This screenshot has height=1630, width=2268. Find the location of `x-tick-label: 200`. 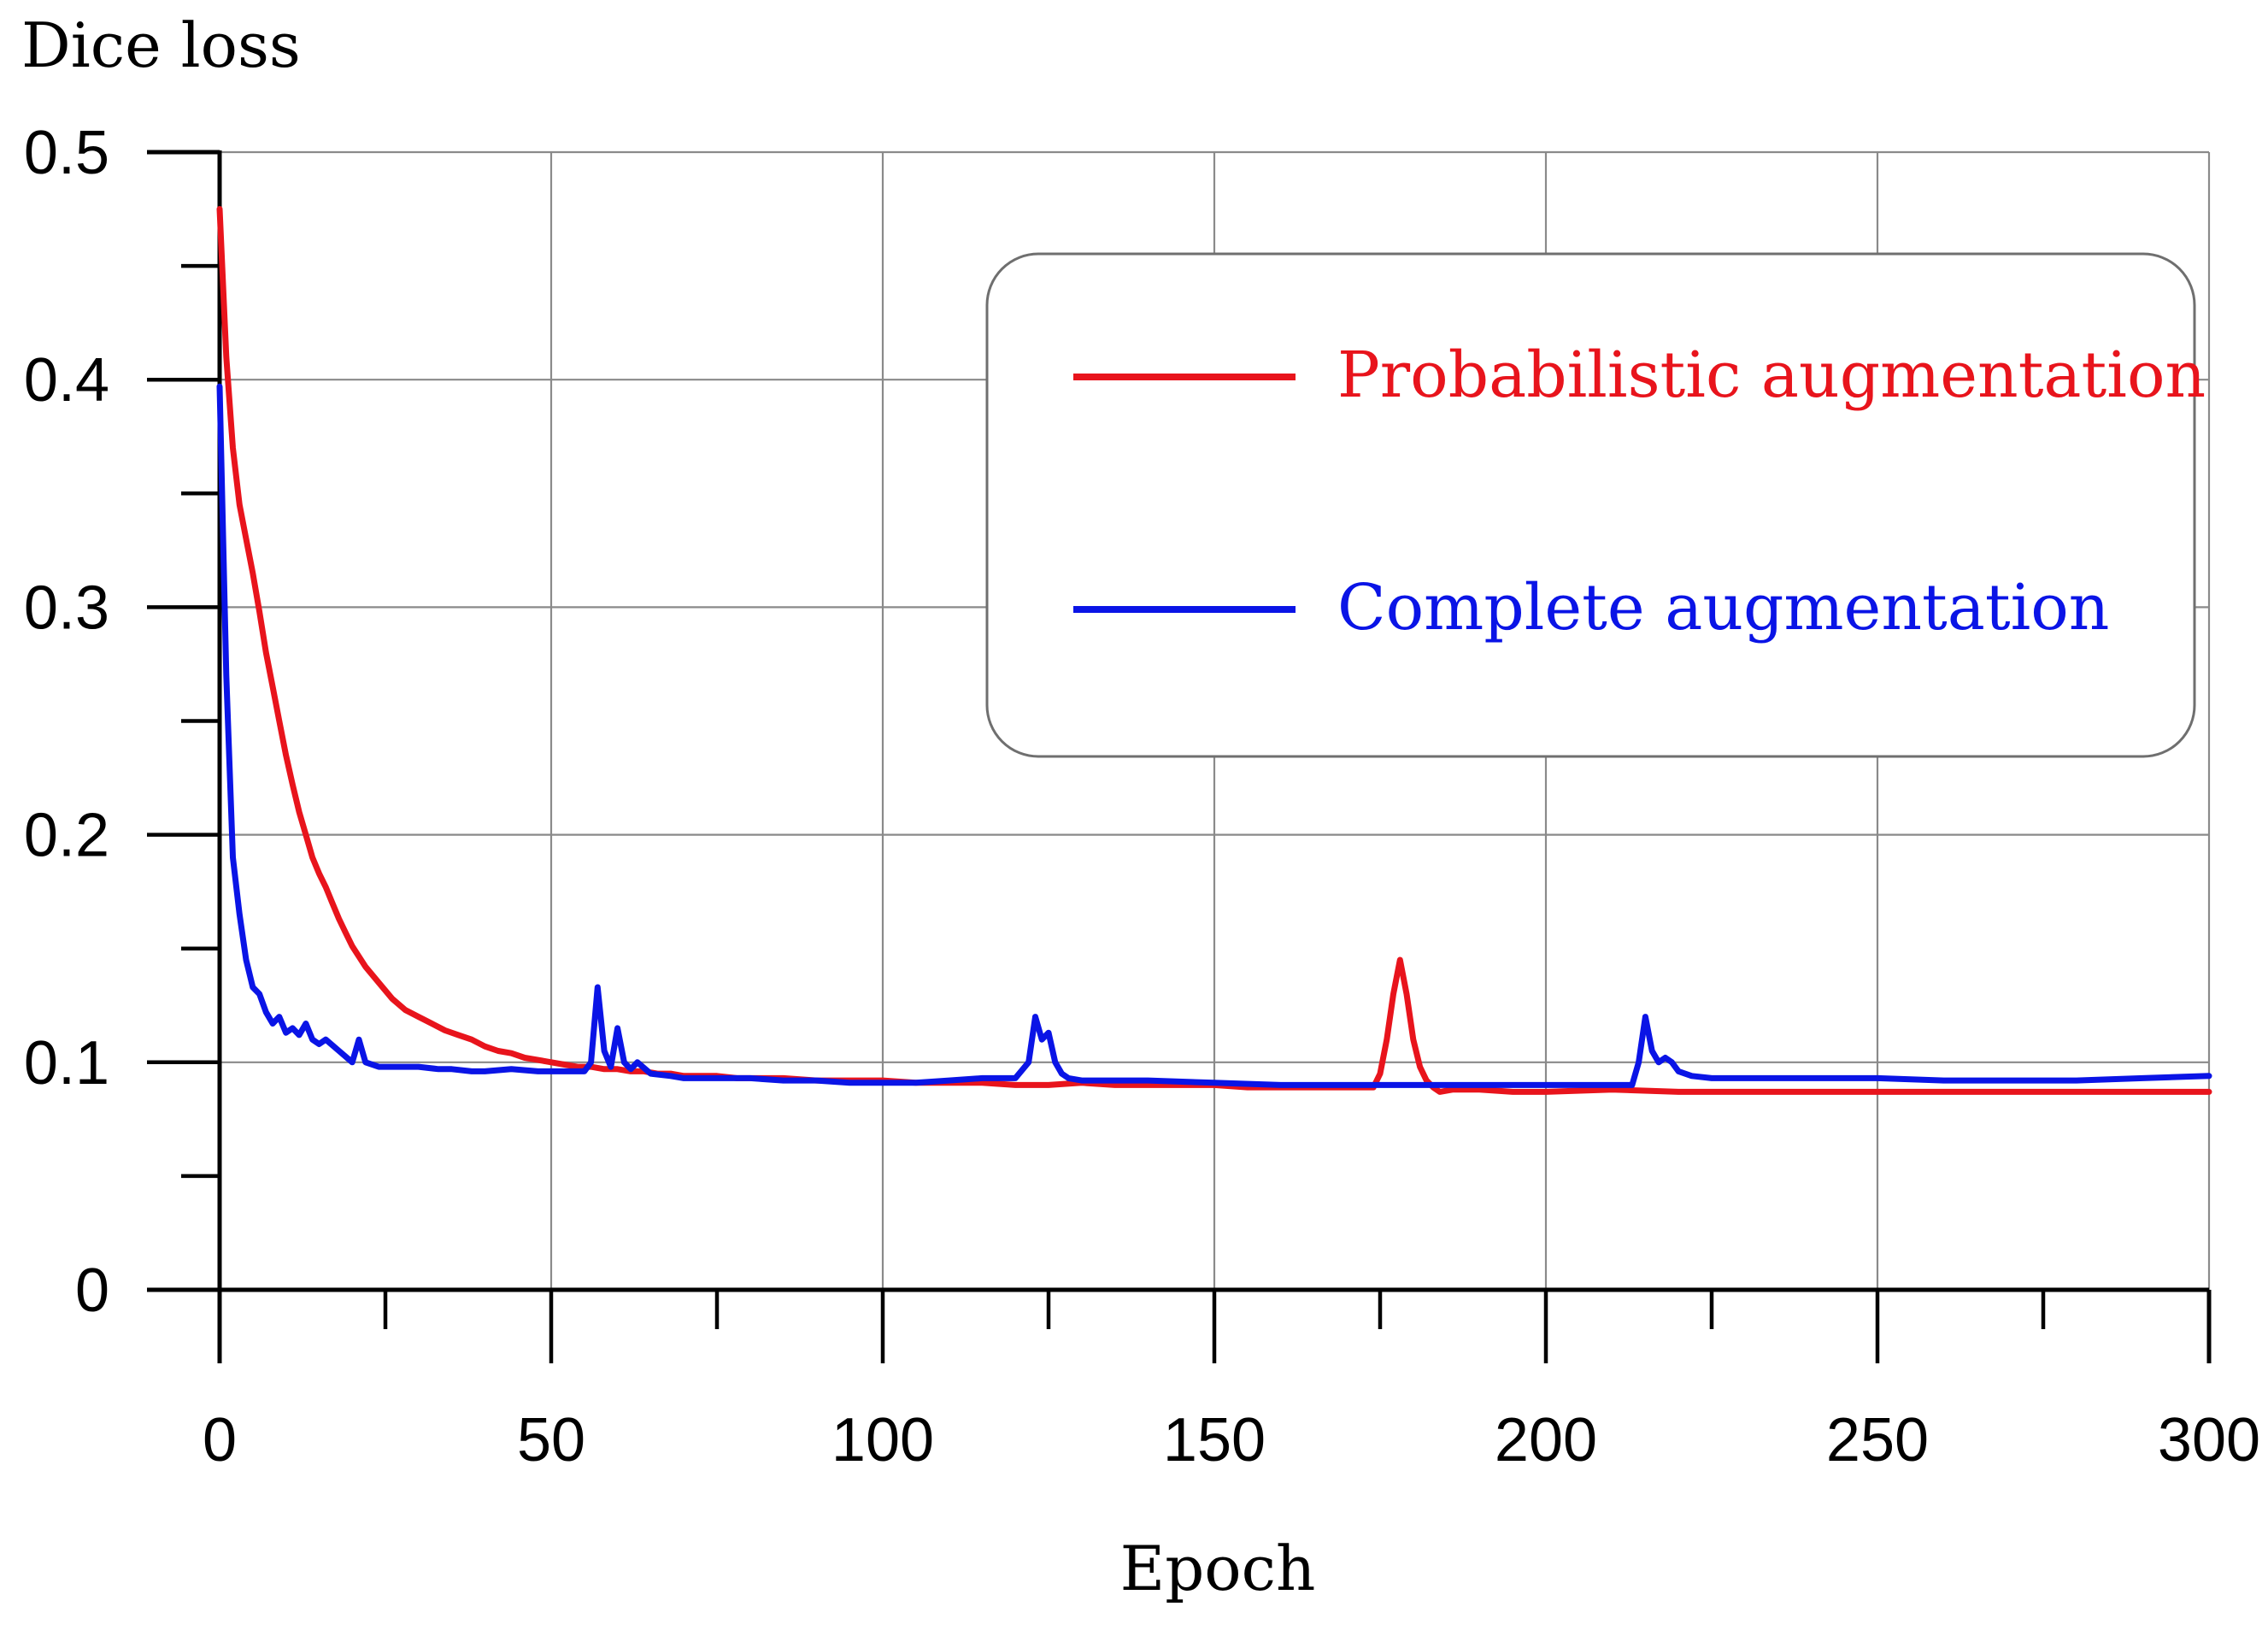

x-tick-label: 200 is located at coordinates (1546, 1440).